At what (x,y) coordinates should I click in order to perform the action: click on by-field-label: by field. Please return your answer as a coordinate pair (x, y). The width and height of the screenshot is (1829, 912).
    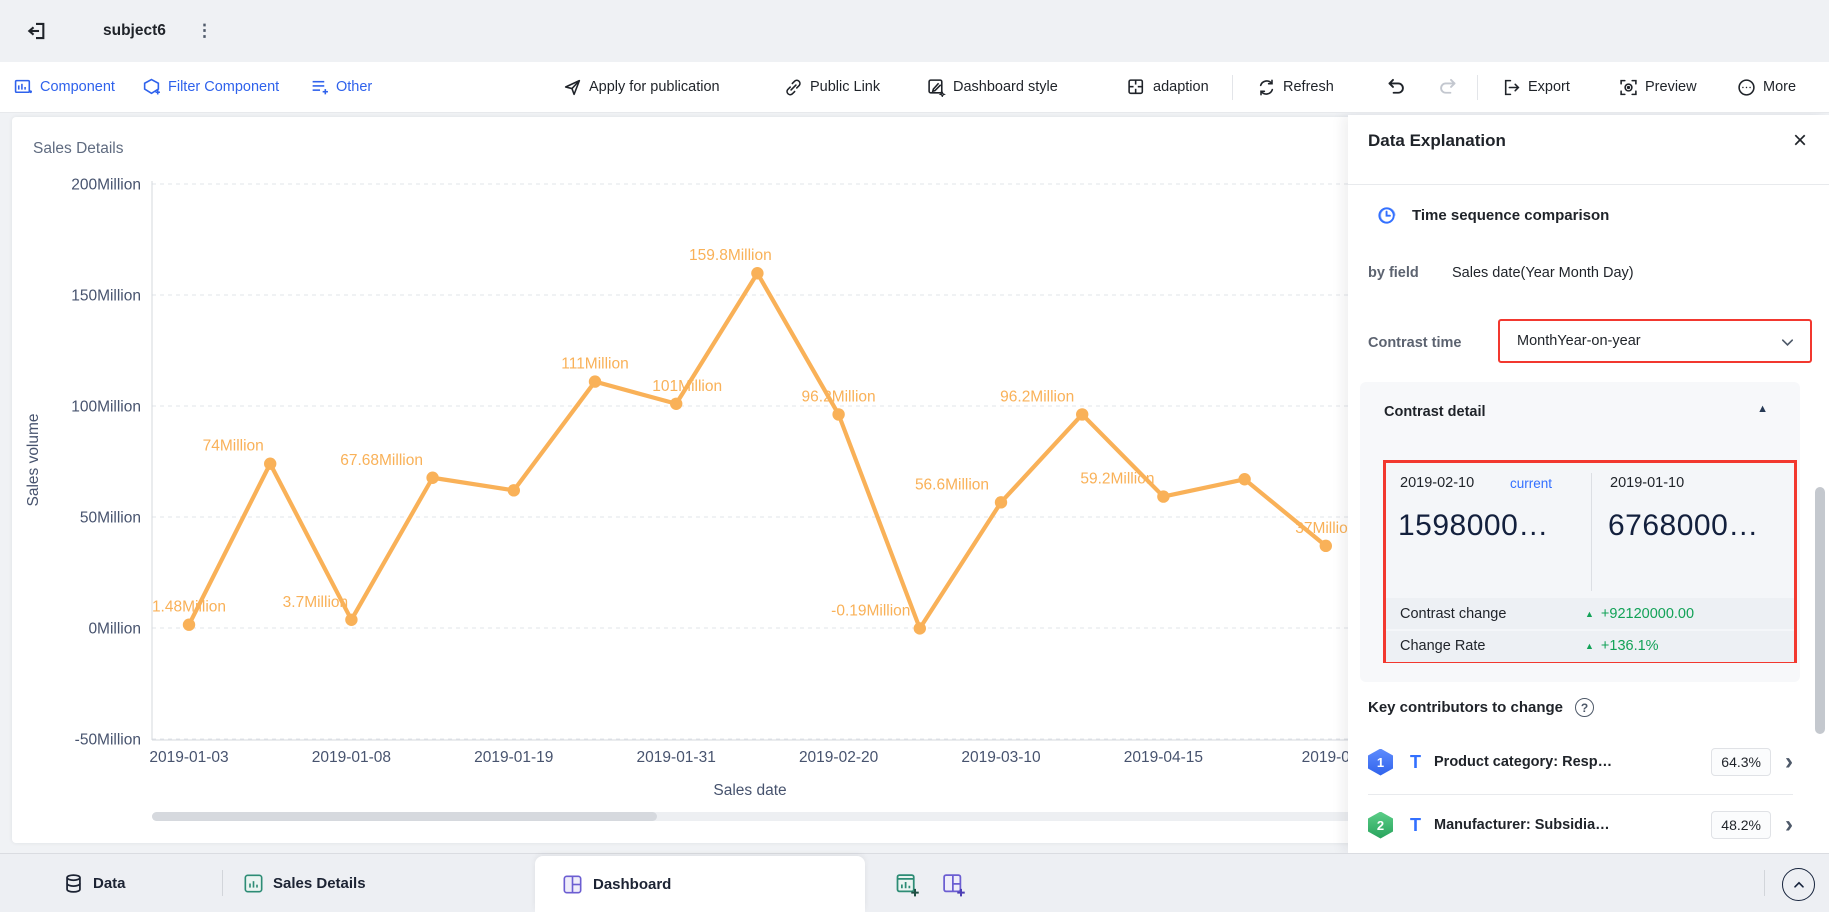
    Looking at the image, I should click on (1393, 273).